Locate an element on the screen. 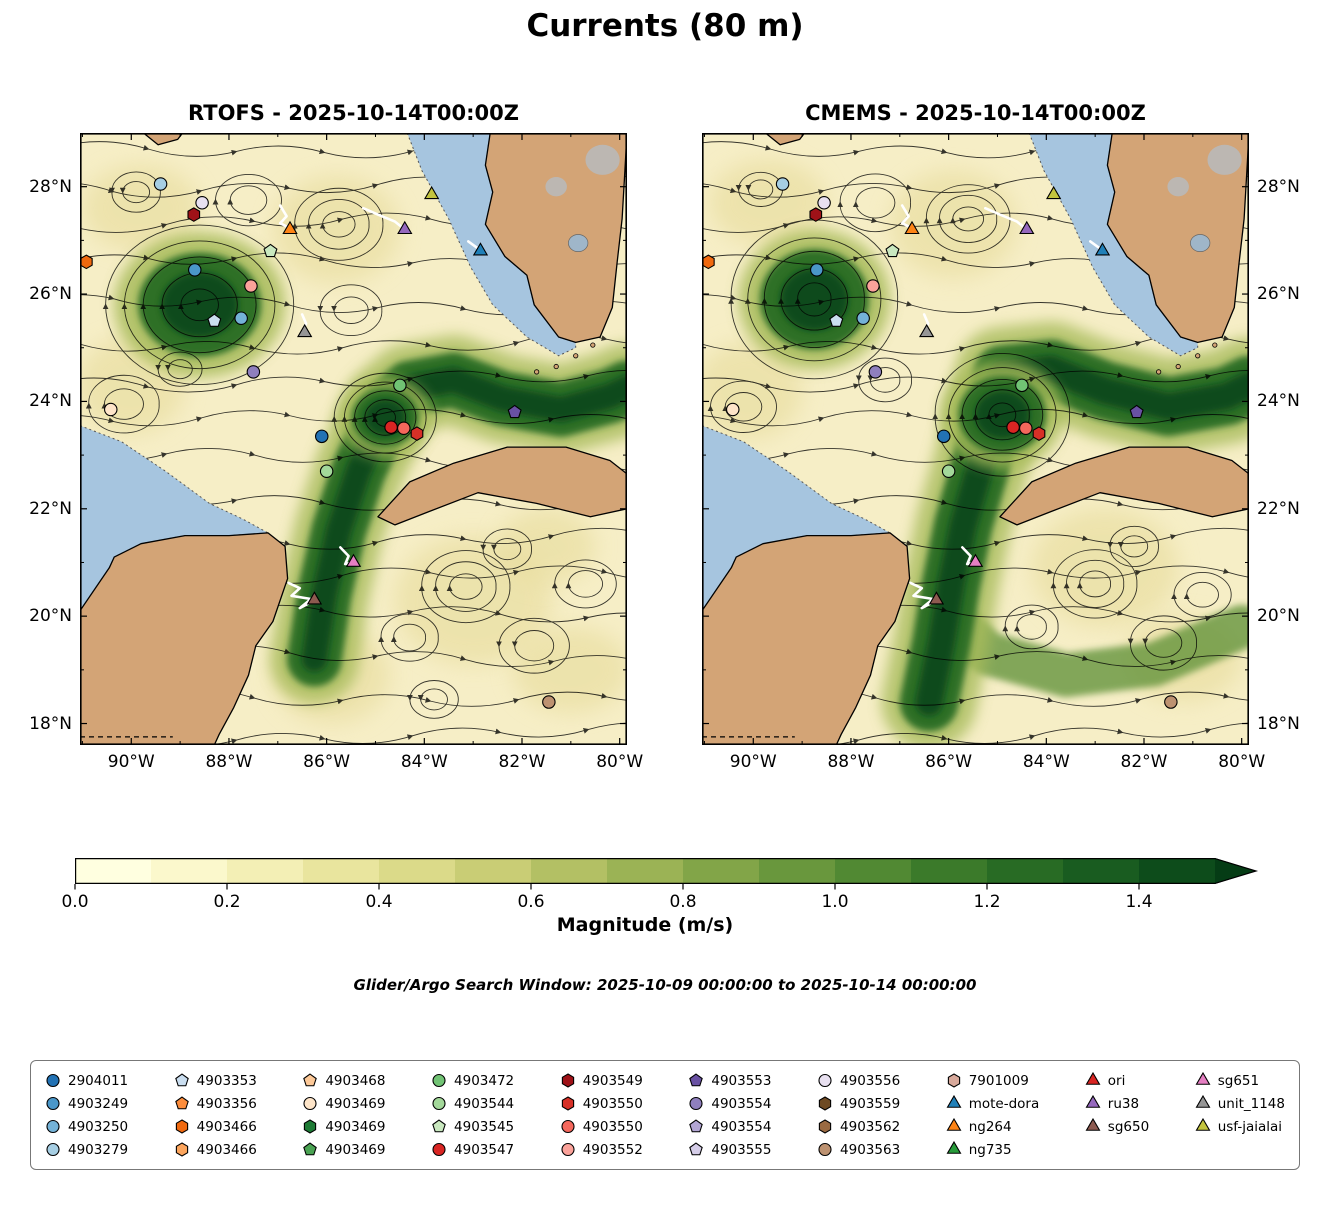  legend-item-label: 4903553 is located at coordinates (741, 1080).